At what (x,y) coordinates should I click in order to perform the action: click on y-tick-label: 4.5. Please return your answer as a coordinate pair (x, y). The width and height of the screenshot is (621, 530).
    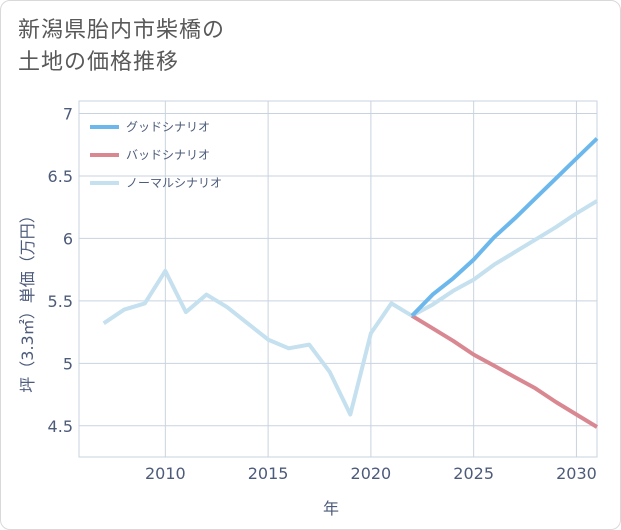
    Looking at the image, I should click on (60, 426).